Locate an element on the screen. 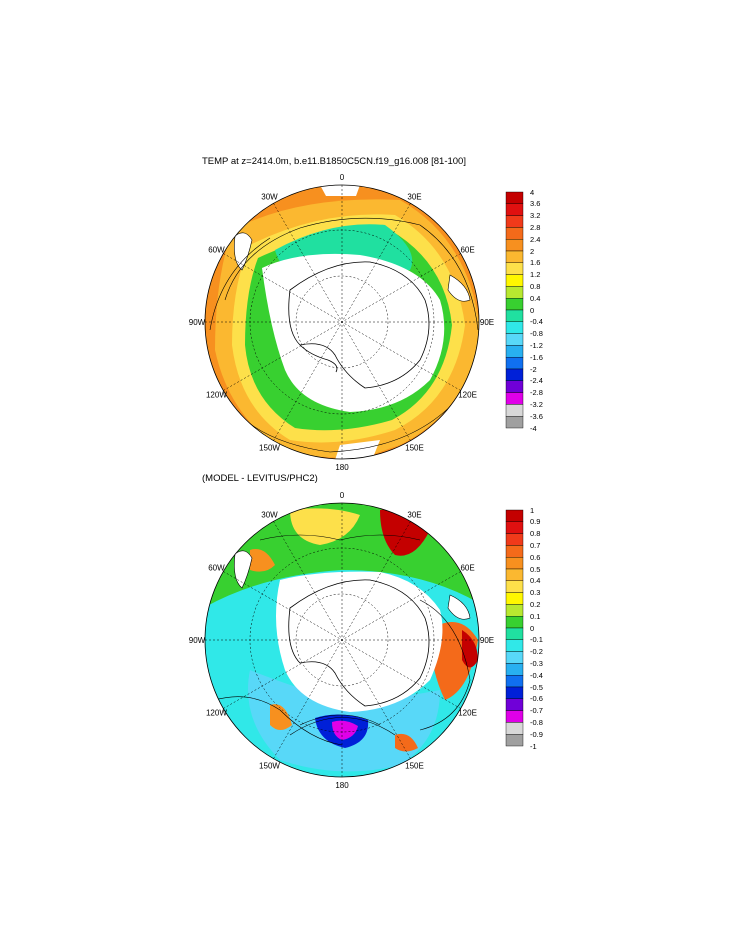 This screenshot has height=945, width=733. new-zealand-region is located at coordinates (357, 449).